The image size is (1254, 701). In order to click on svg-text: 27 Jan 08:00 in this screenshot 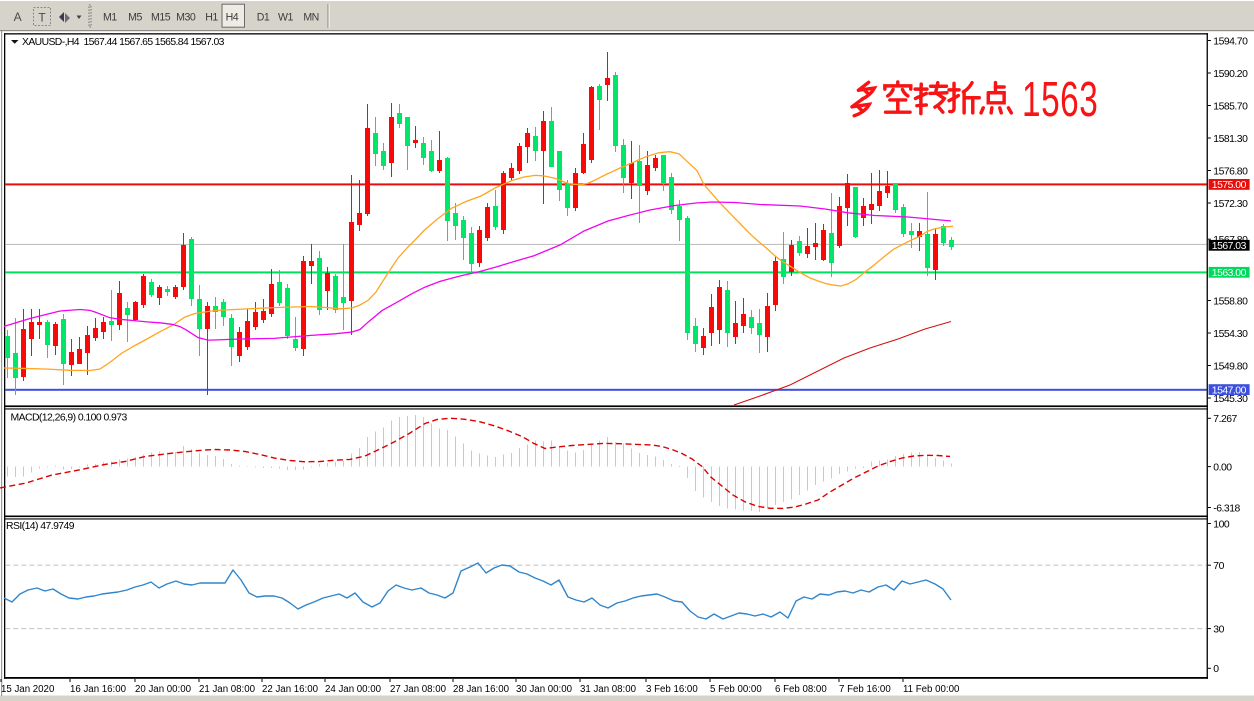, I will do `click(418, 689)`.